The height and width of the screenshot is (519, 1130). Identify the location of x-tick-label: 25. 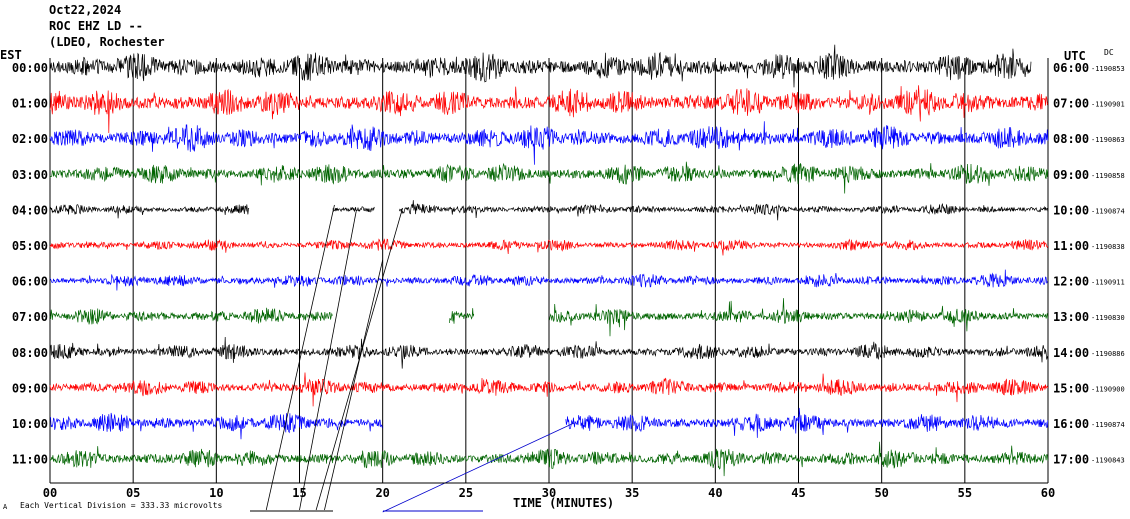
(466, 493).